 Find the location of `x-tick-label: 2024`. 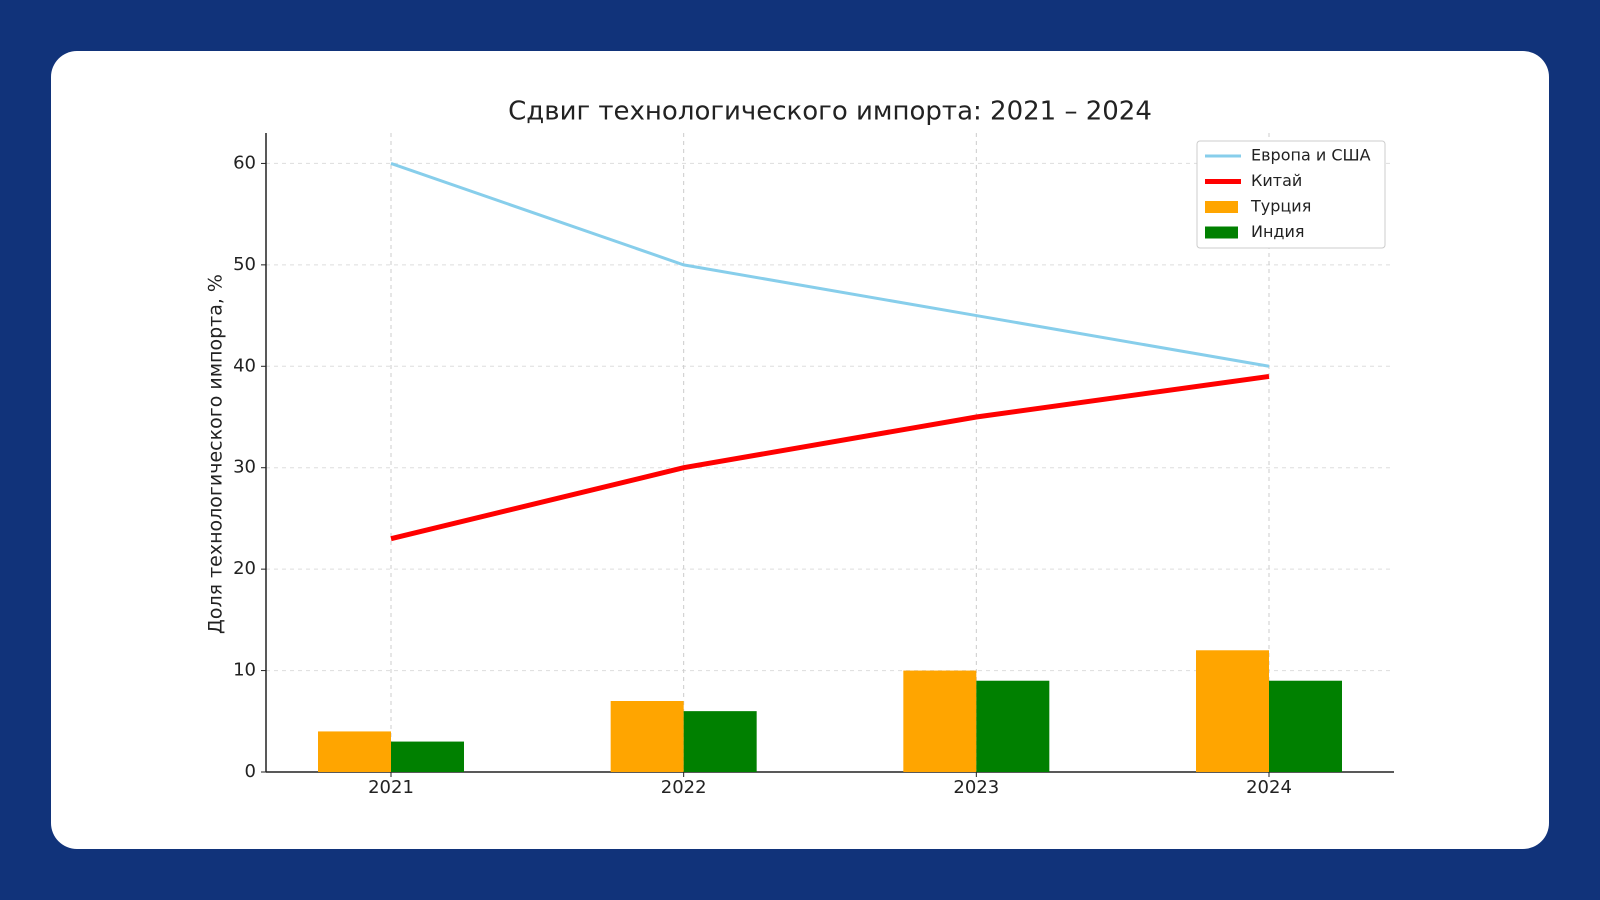

x-tick-label: 2024 is located at coordinates (1269, 787).